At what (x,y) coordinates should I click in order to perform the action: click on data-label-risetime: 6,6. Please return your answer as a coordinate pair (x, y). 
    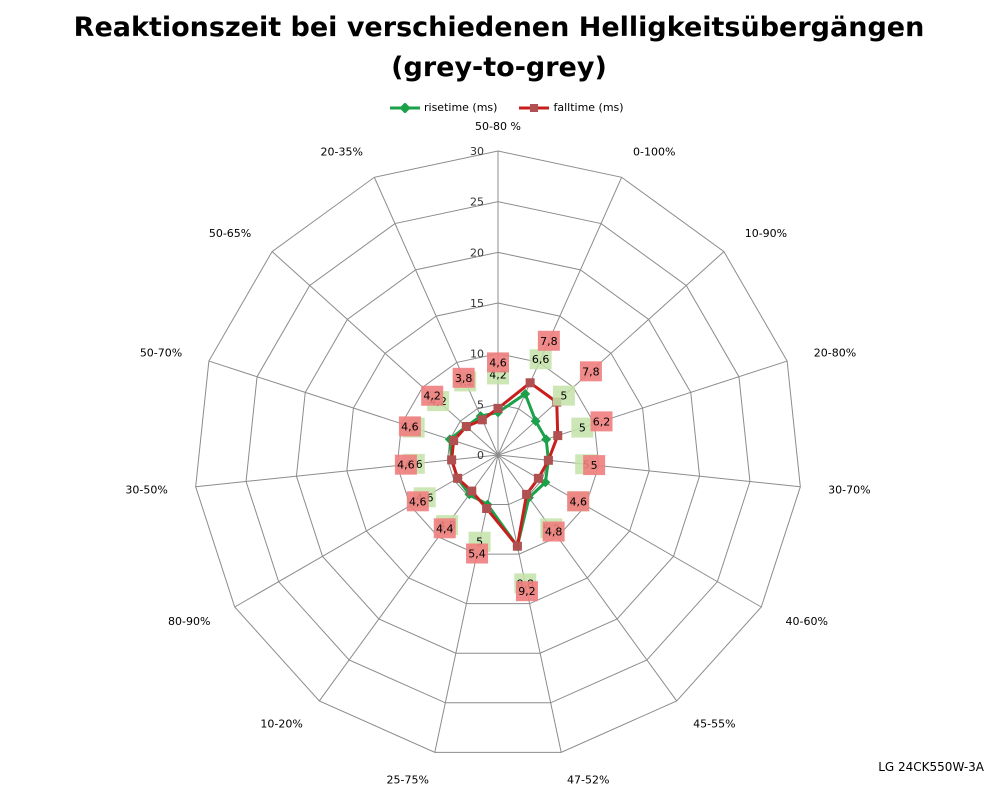
    Looking at the image, I should click on (541, 359).